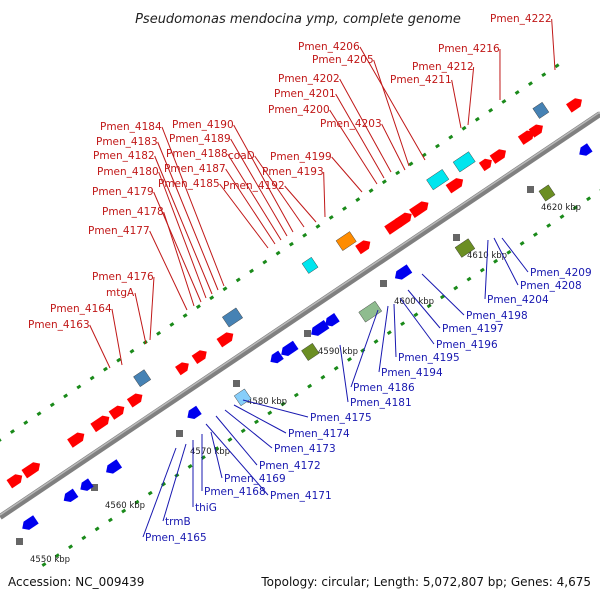 The image size is (600, 600). What do you see at coordinates (123, 192) in the screenshot?
I see `forward-gene-label: Pmen_4179` at bounding box center [123, 192].